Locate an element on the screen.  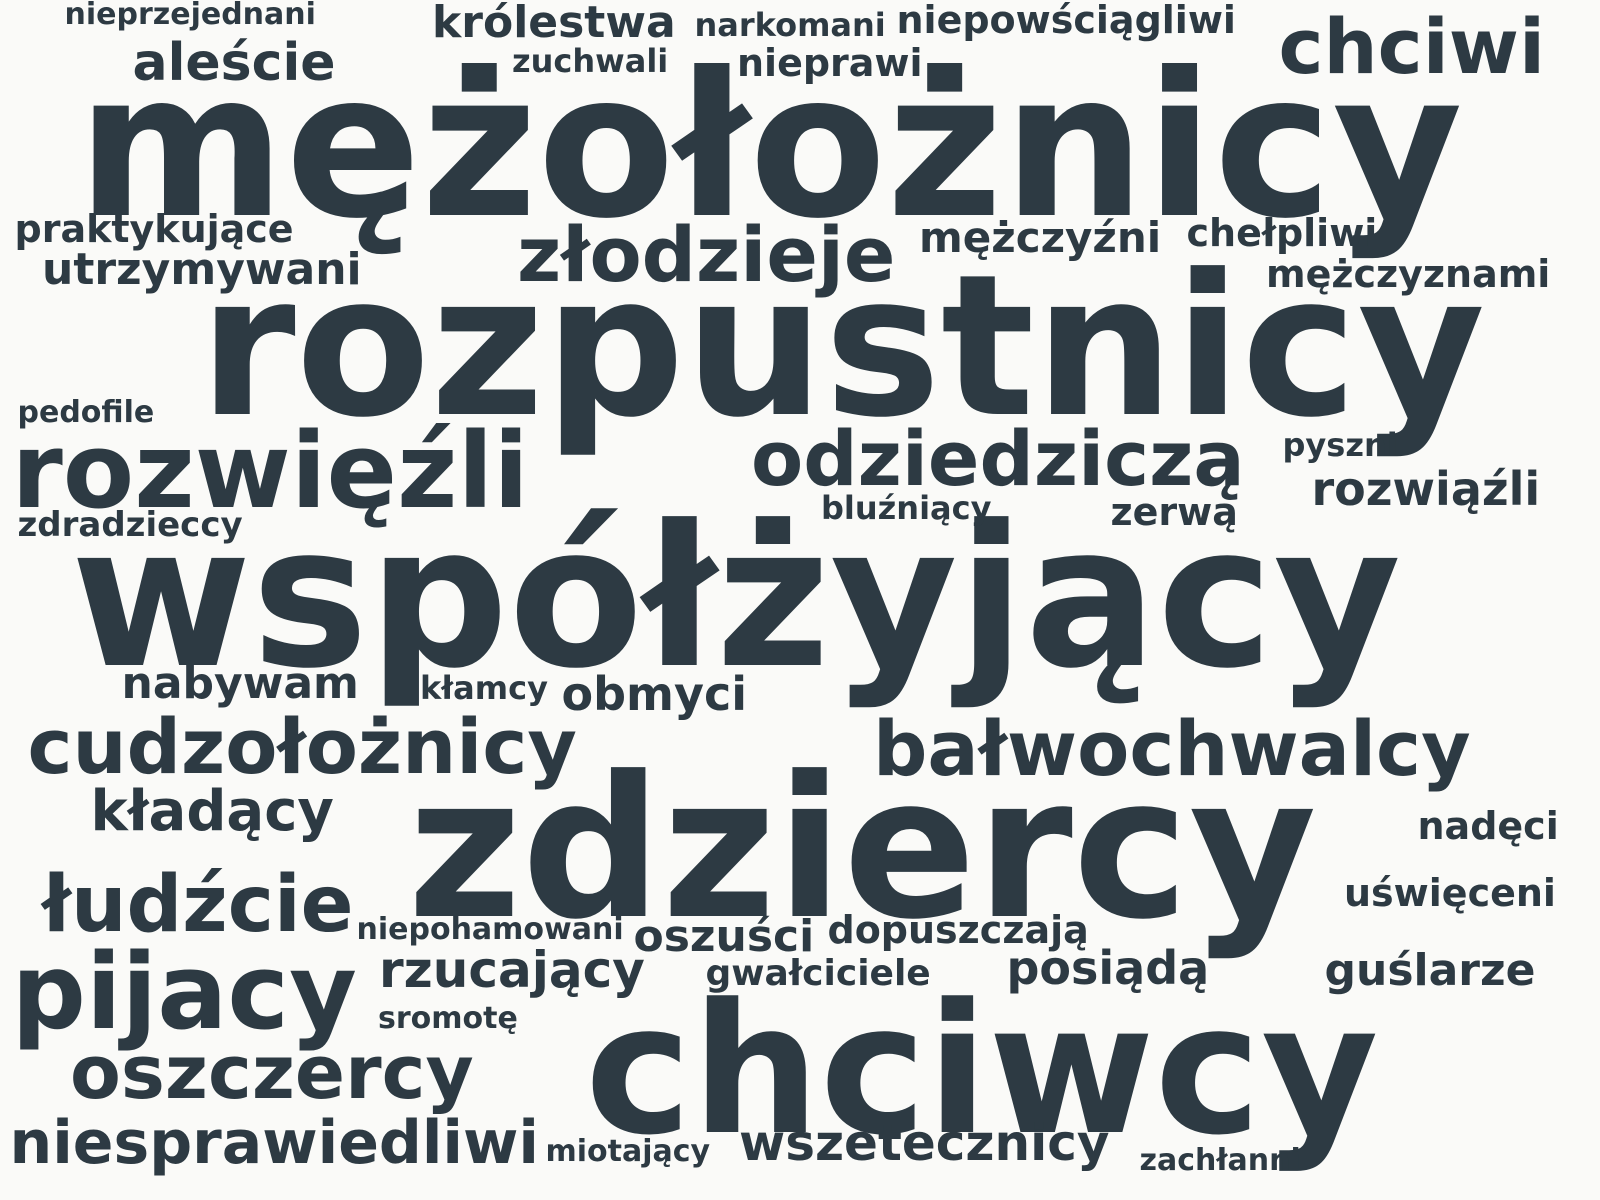
word-odziedzicza: odziedziczą is located at coordinates (998, 458).